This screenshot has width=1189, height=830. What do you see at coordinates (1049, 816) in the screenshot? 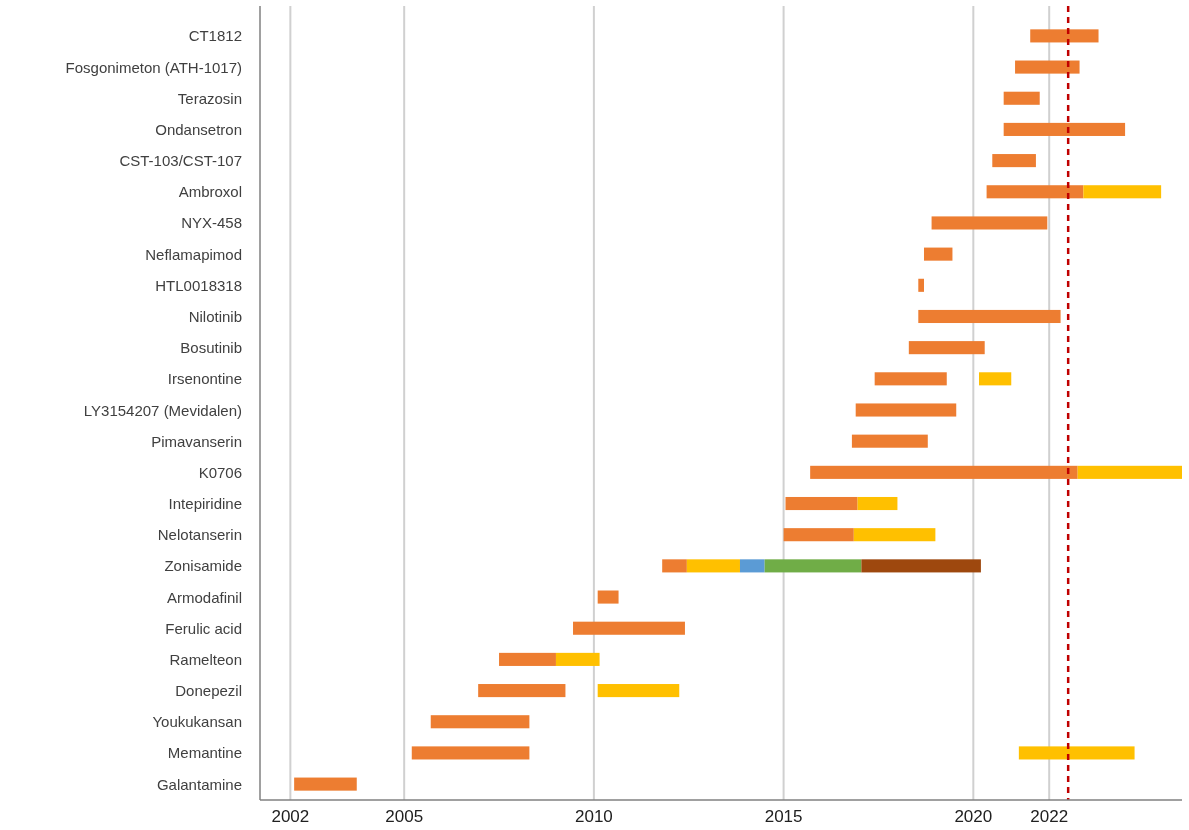
I see `x-tick-label: 2022` at bounding box center [1049, 816].